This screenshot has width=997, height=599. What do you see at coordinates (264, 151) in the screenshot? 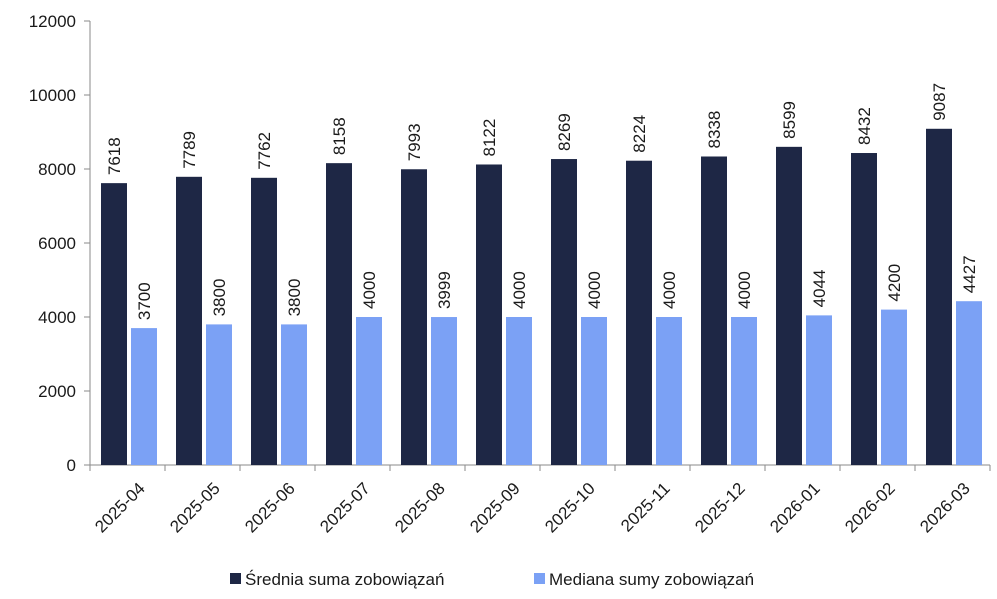
I see `data-label: 7762` at bounding box center [264, 151].